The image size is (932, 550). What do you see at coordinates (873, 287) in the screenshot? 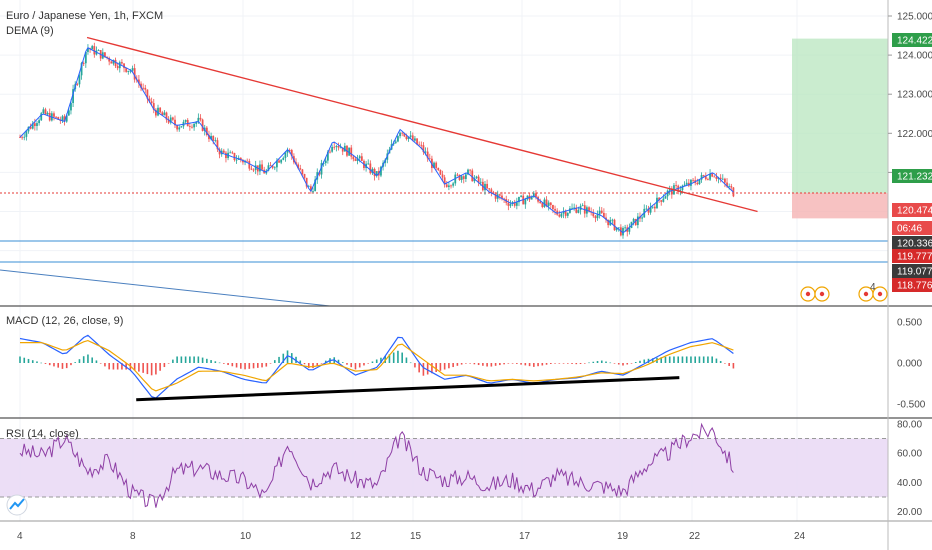
I see `event-count: 4` at bounding box center [873, 287].